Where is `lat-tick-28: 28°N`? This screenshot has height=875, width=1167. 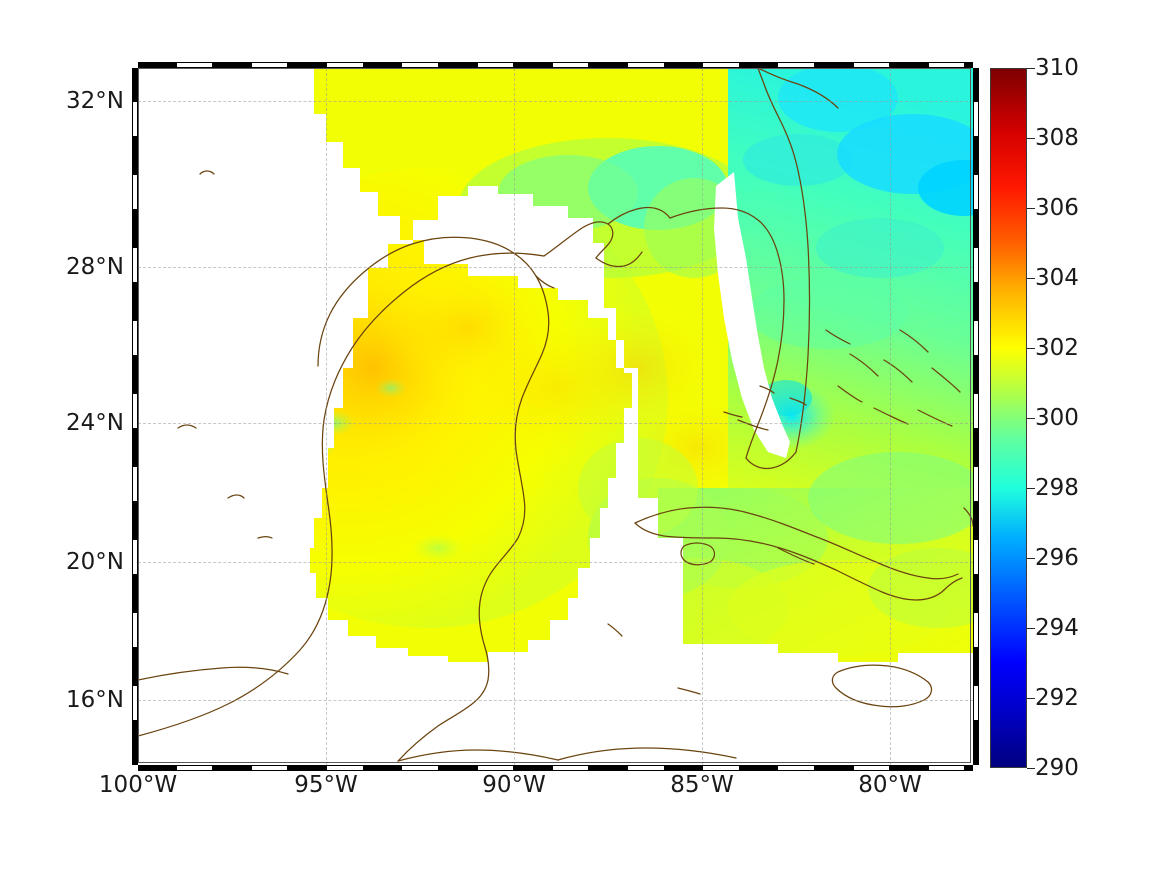 lat-tick-28: 28°N is located at coordinates (95, 267).